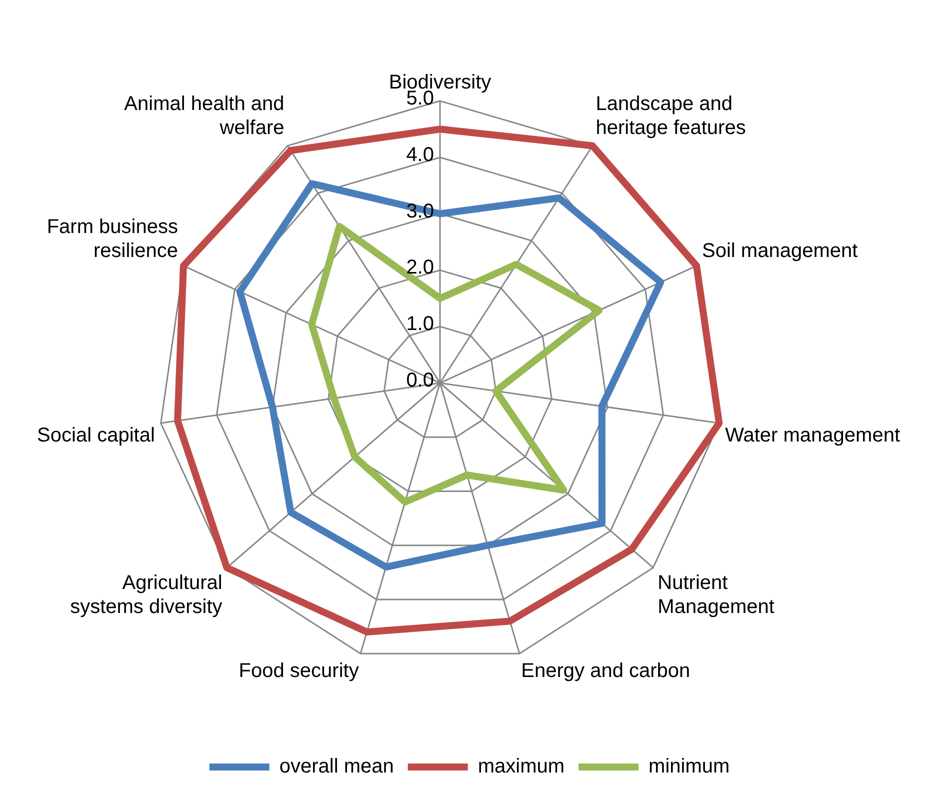 Image resolution: width=939 pixels, height=787 pixels. I want to click on legend-label: maximum, so click(521, 767).